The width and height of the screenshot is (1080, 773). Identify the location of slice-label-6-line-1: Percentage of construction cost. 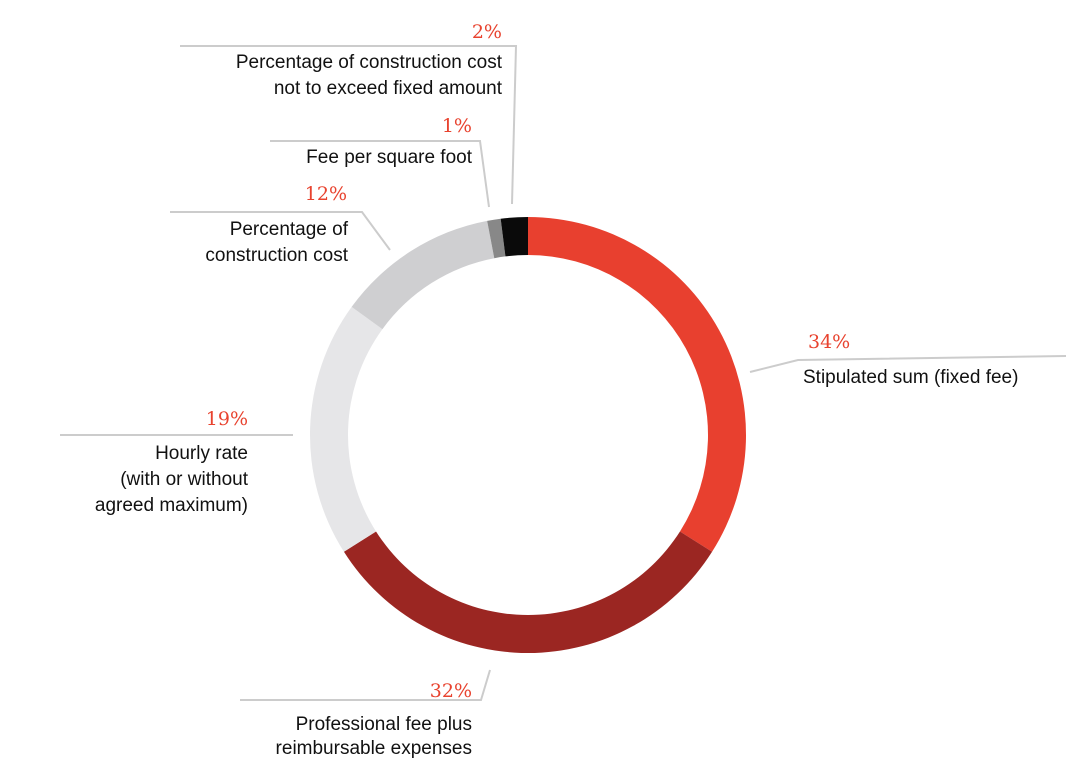
(369, 62).